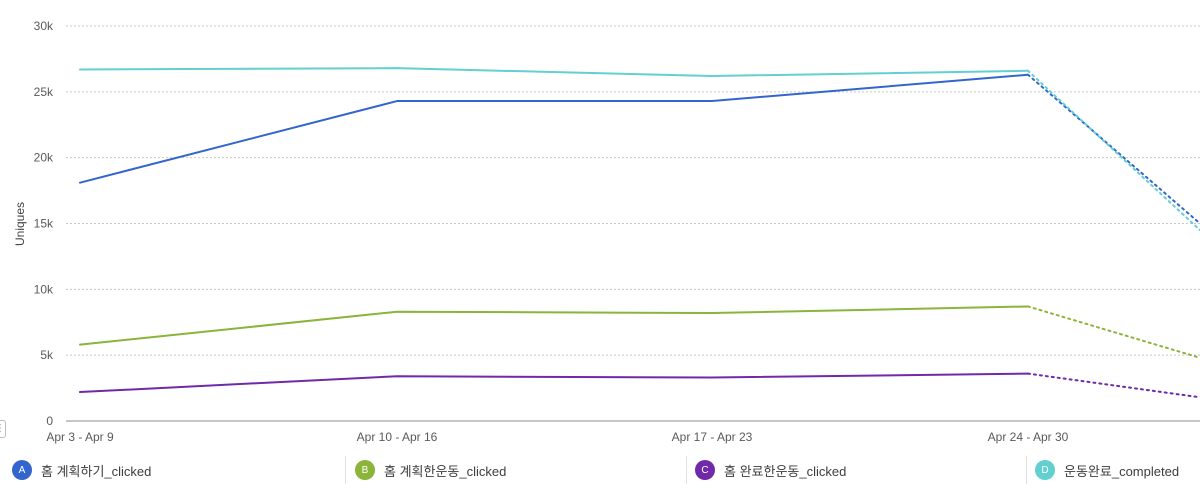 Image resolution: width=1200 pixels, height=492 pixels. What do you see at coordinates (44, 158) in the screenshot?
I see `y-tick-label: 20k` at bounding box center [44, 158].